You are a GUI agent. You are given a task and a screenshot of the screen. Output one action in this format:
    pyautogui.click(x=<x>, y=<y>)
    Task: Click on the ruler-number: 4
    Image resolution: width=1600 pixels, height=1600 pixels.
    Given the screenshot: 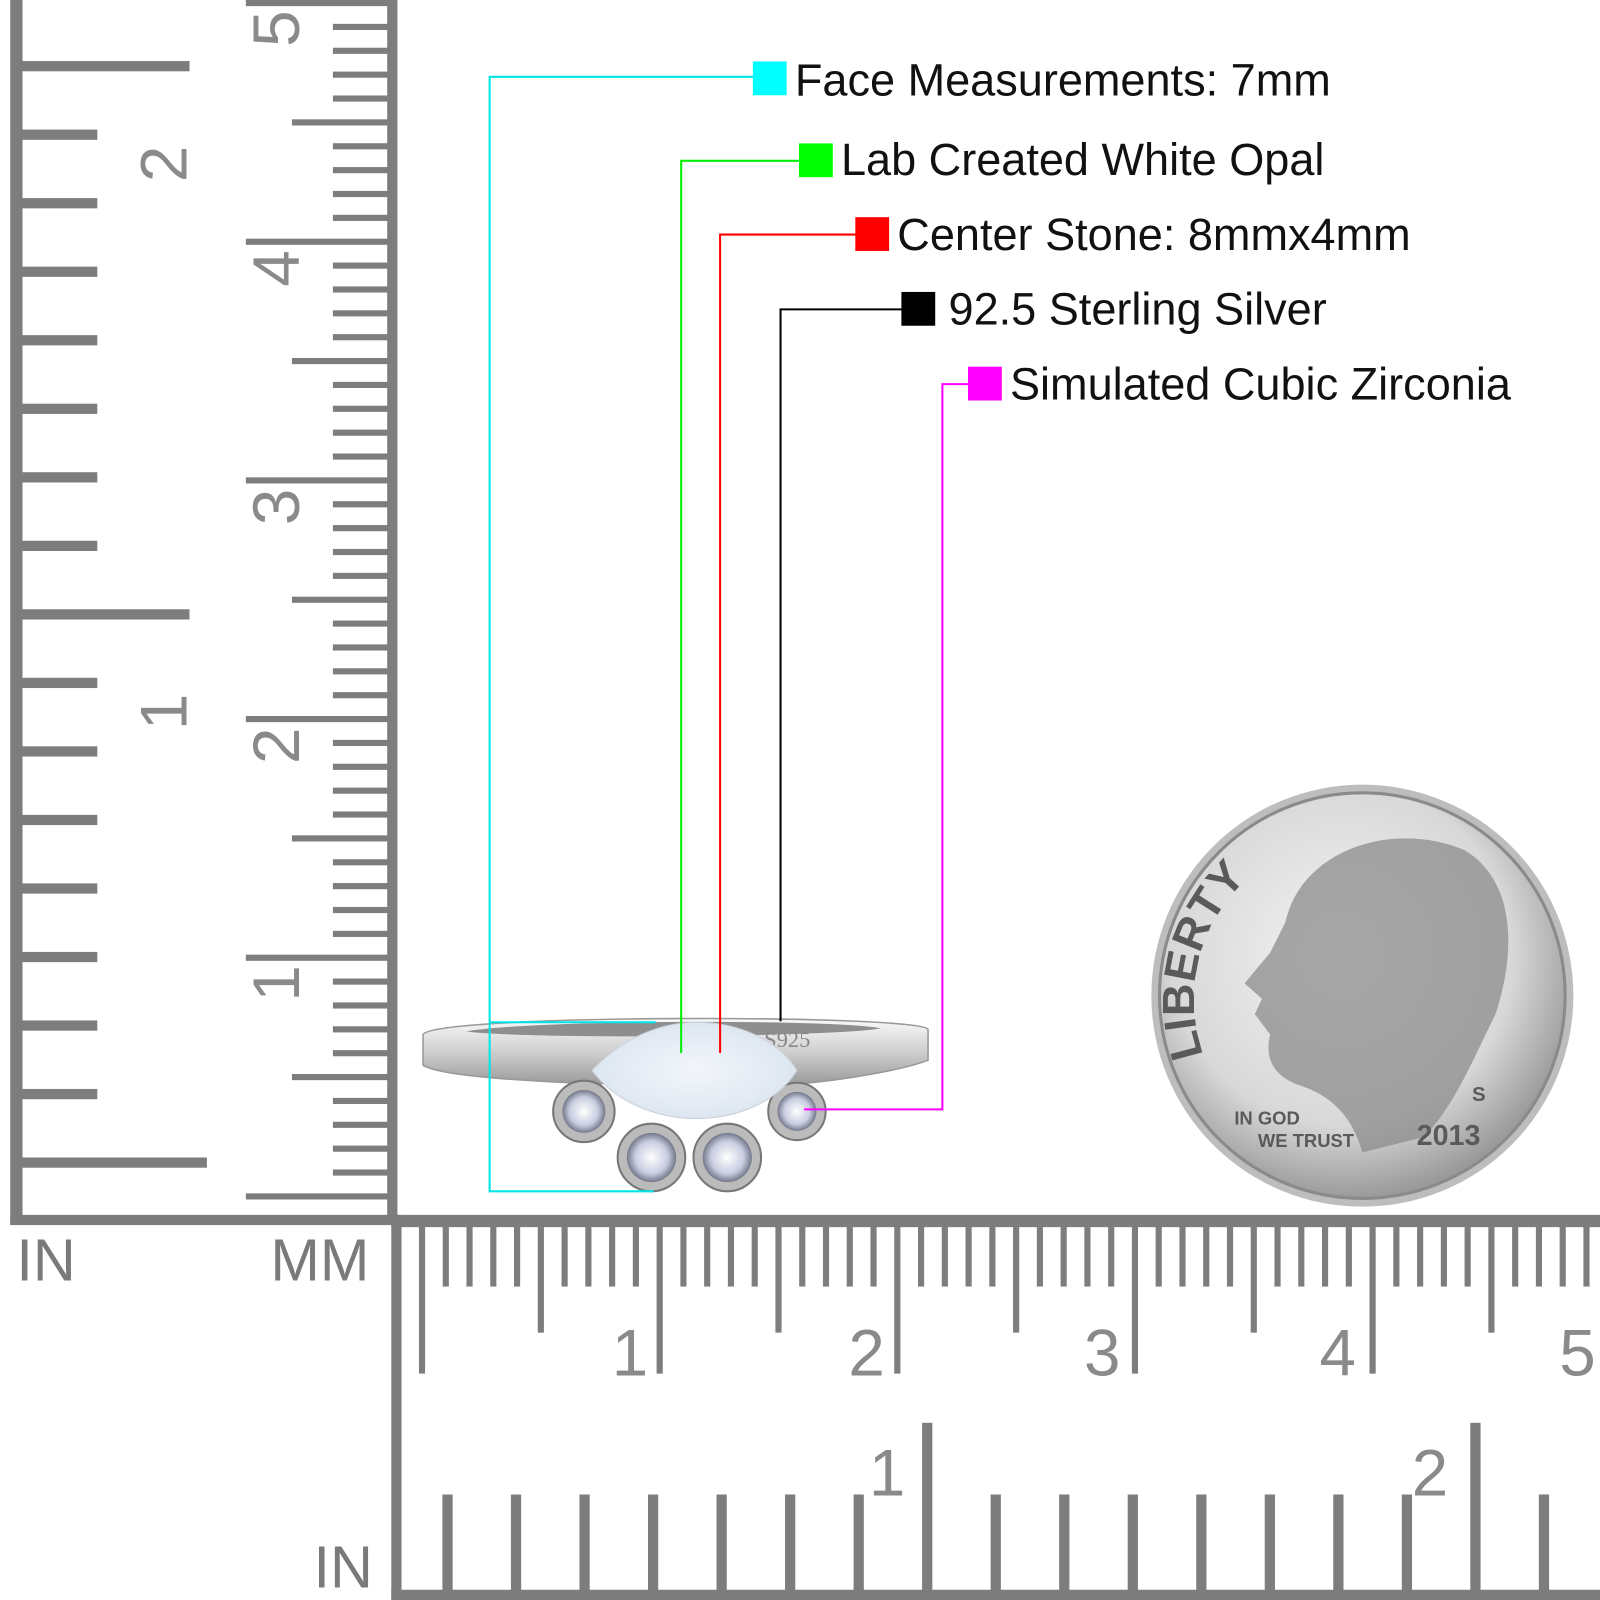 What is the action you would take?
    pyautogui.click(x=276, y=268)
    